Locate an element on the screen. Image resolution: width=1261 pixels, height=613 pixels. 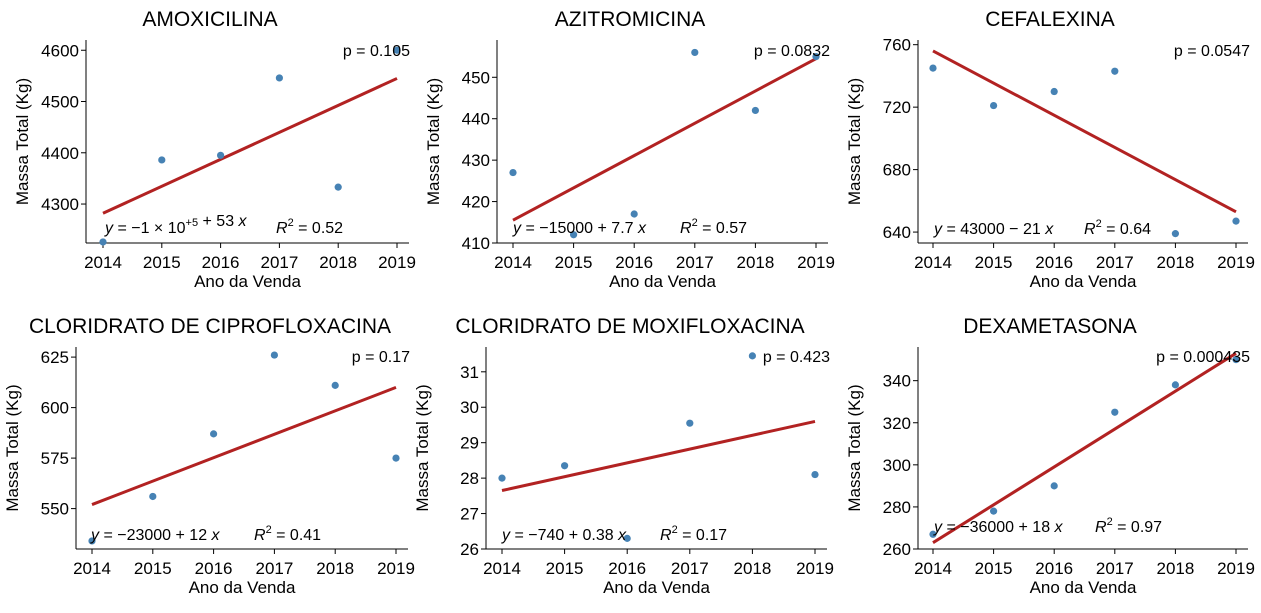
y-tick-label: 260 is located at coordinates (897, 549).